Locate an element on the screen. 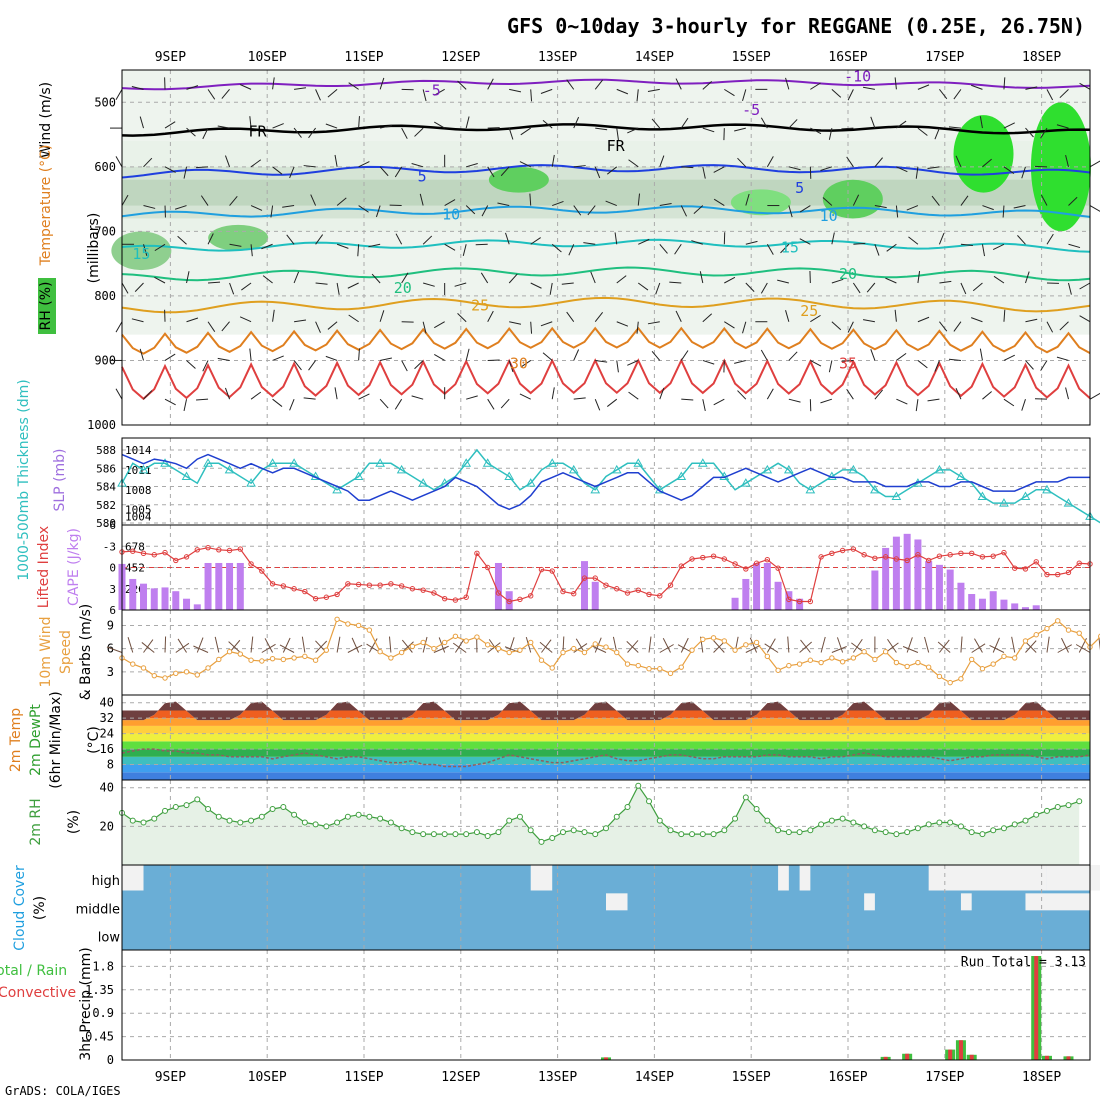  precip-conv-bar is located at coordinates (907, 1056).